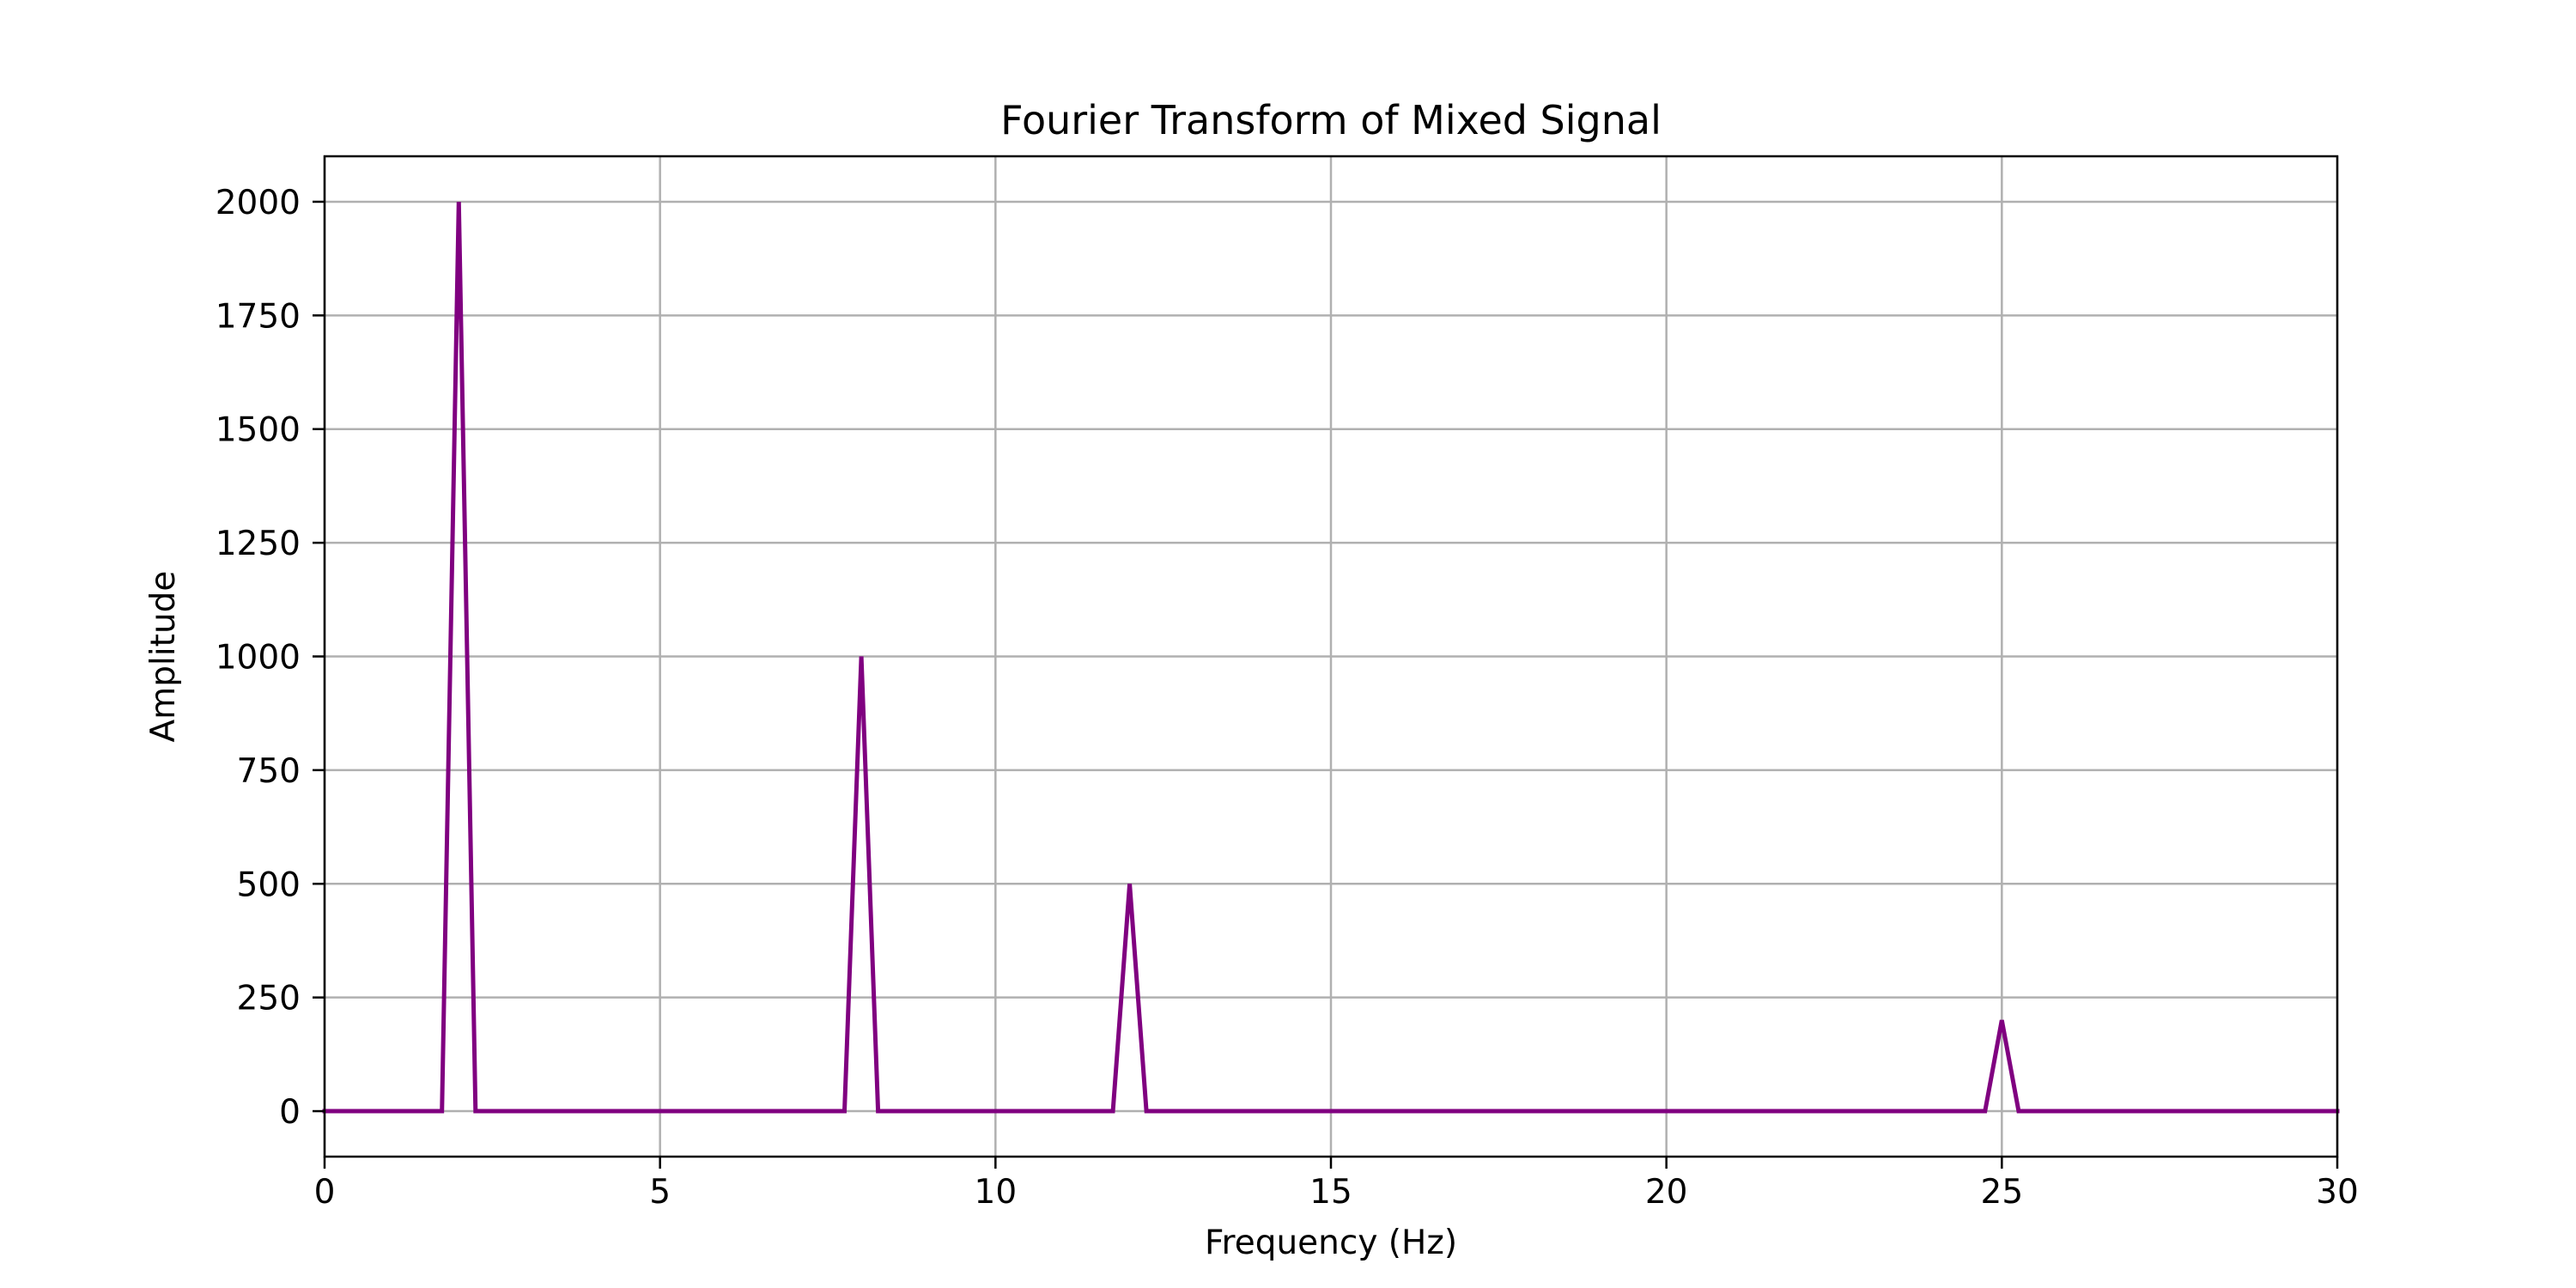 The width and height of the screenshot is (2576, 1288). Describe the element at coordinates (269, 771) in the screenshot. I see `y-tick-label: 750` at that location.